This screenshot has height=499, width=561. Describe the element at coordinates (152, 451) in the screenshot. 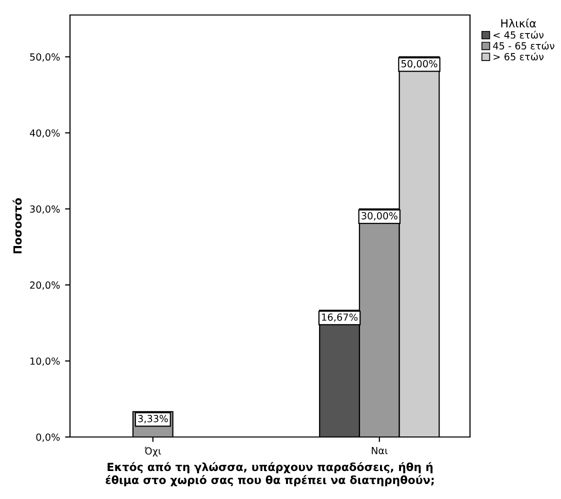

I see `x-tick-label: Όχι` at that location.